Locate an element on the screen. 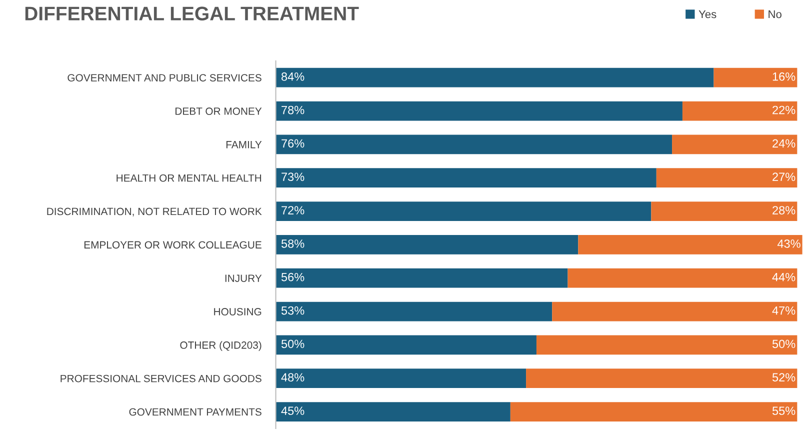  y-tick-label: FAMILY is located at coordinates (244, 144).